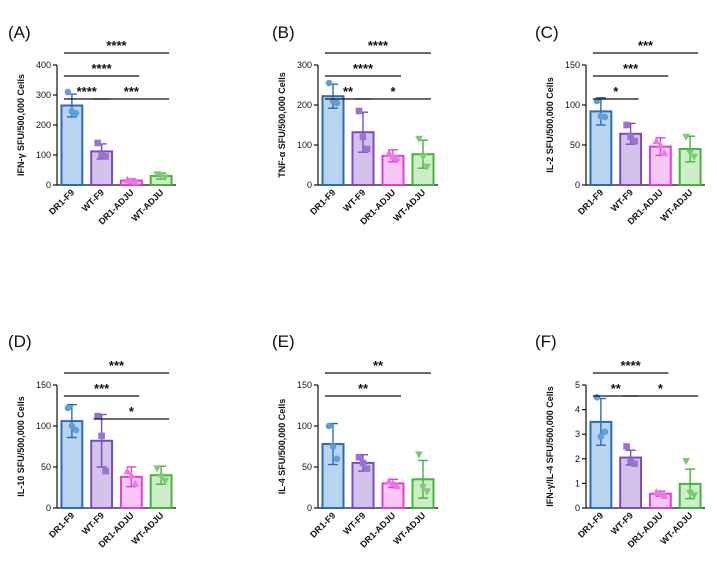 This screenshot has width=718, height=572. What do you see at coordinates (550, 125) in the screenshot?
I see `y-axis-label: IL-2 SFU/500,000 Cells` at bounding box center [550, 125].